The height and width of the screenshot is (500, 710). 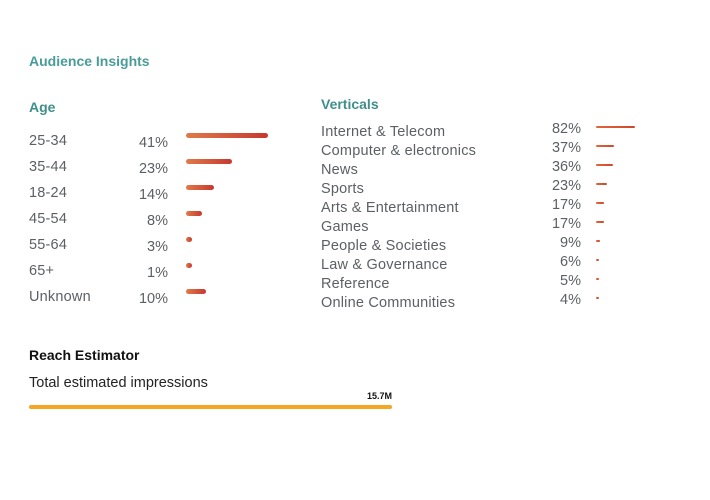 What do you see at coordinates (388, 303) in the screenshot?
I see `vertical-row-label: Online Communities` at bounding box center [388, 303].